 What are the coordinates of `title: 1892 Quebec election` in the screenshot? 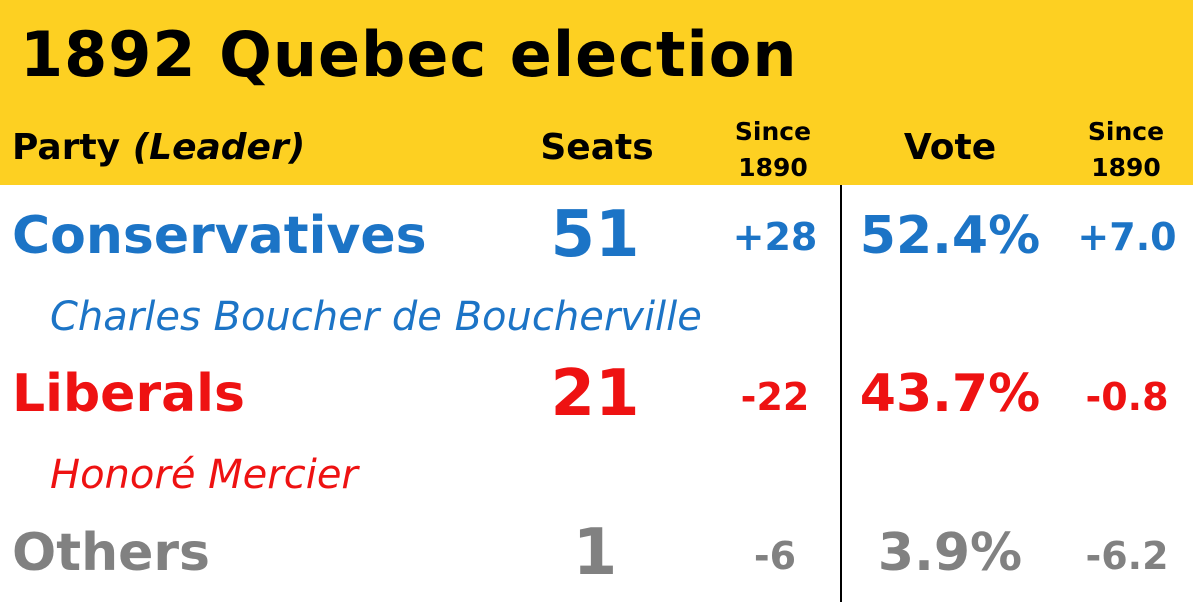 It's located at (409, 54).